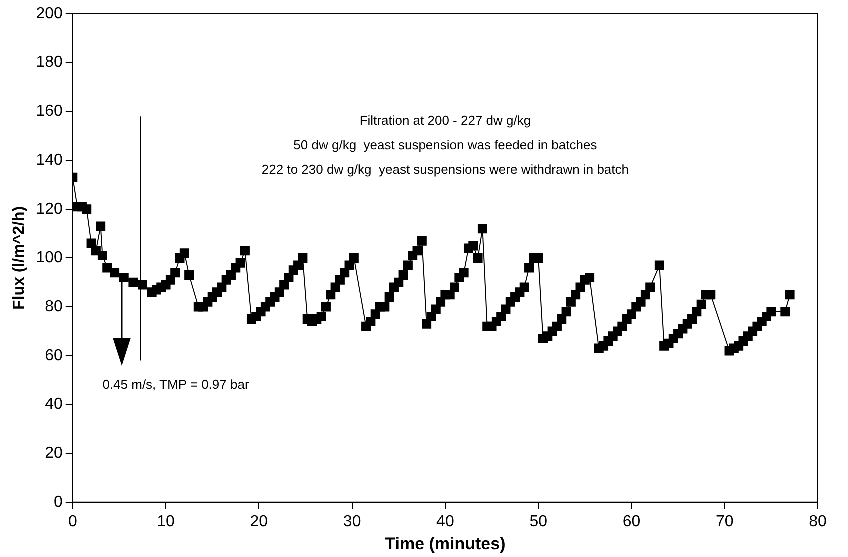 The height and width of the screenshot is (557, 848). Describe the element at coordinates (445, 544) in the screenshot. I see `x-axis-title: Time (minutes)` at that location.